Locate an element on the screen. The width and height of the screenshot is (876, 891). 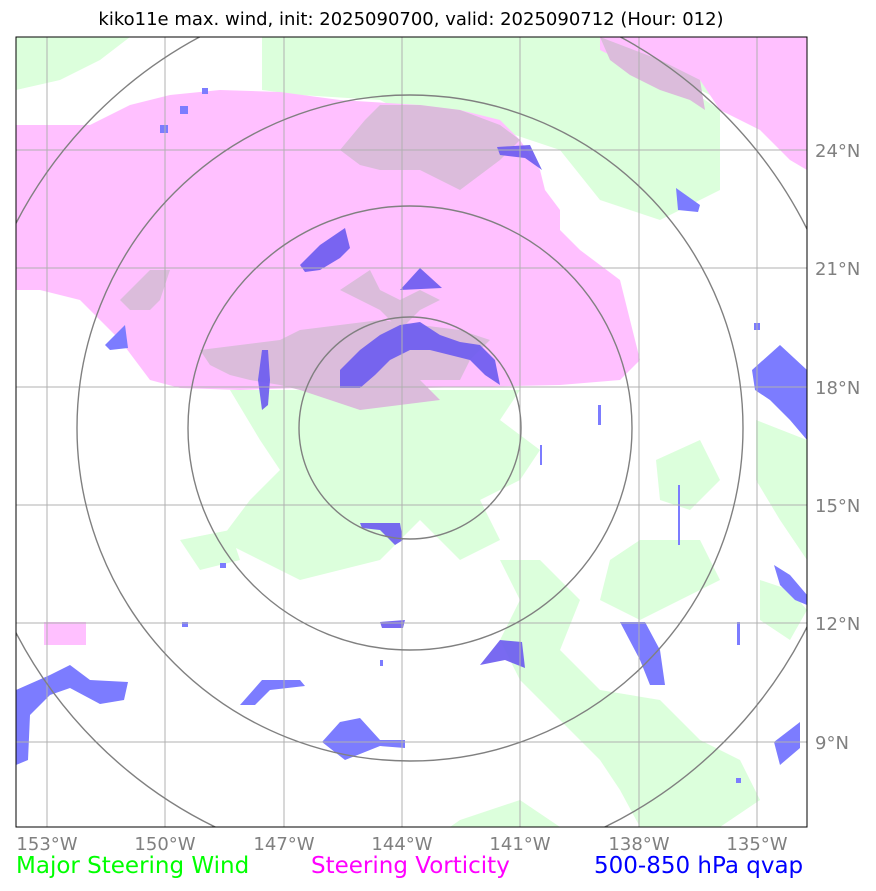
legend-steering-wind: Major Steering Wind is located at coordinates (133, 866).